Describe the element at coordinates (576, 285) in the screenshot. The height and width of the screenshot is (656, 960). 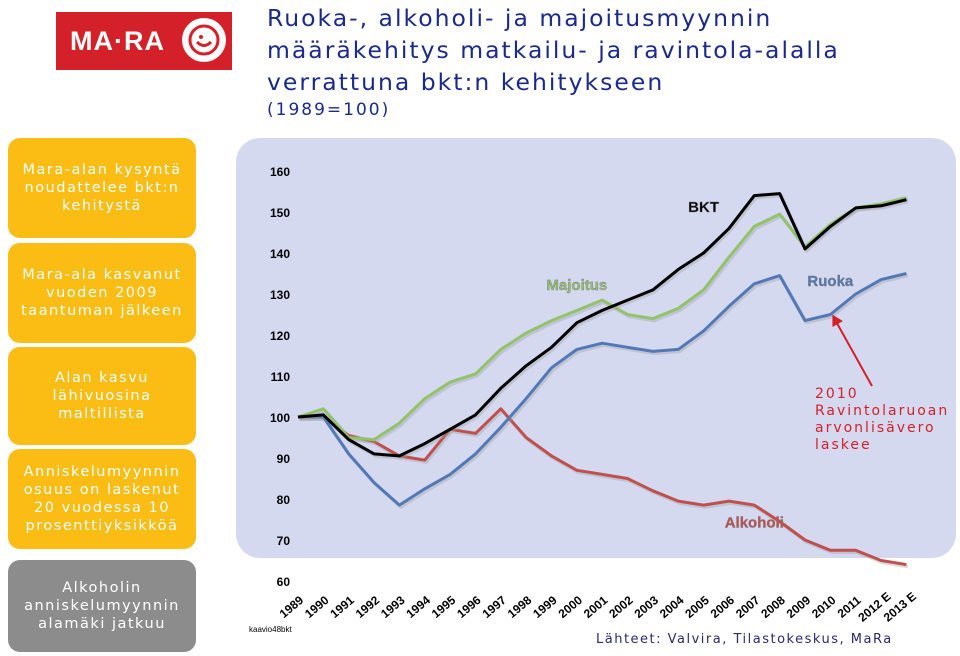
I see `series-label: Majoitus` at that location.